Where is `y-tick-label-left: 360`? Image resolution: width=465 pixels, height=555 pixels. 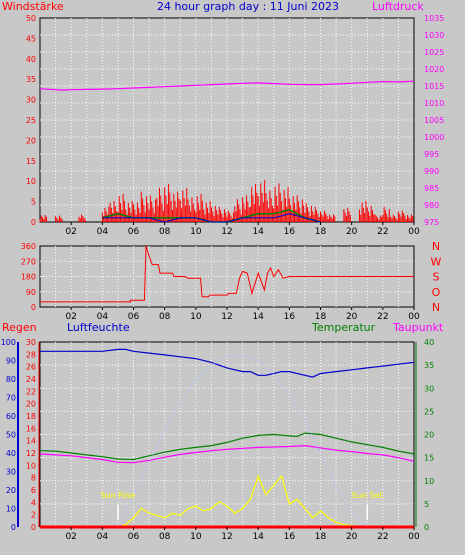
y-tick-label-left: 360 is located at coordinates (28, 246).